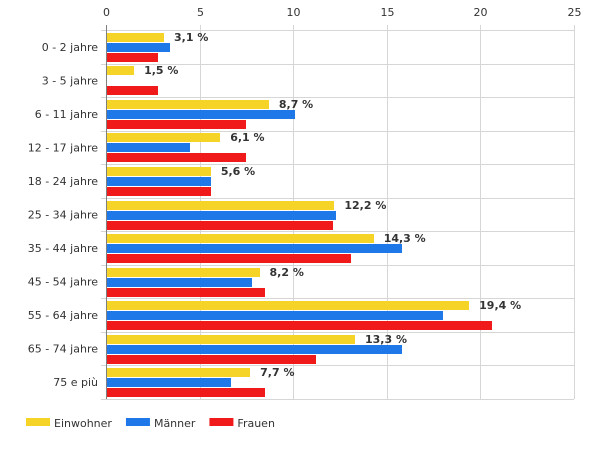 The height and width of the screenshot is (450, 600). Describe the element at coordinates (294, 12) in the screenshot. I see `x-tick-label: 10` at that location.